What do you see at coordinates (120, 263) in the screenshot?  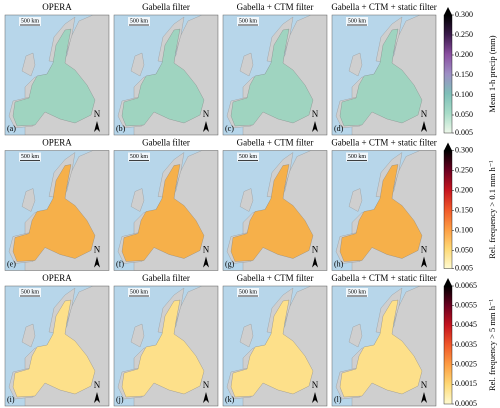 I see `panel-label: (f)` at bounding box center [120, 263].